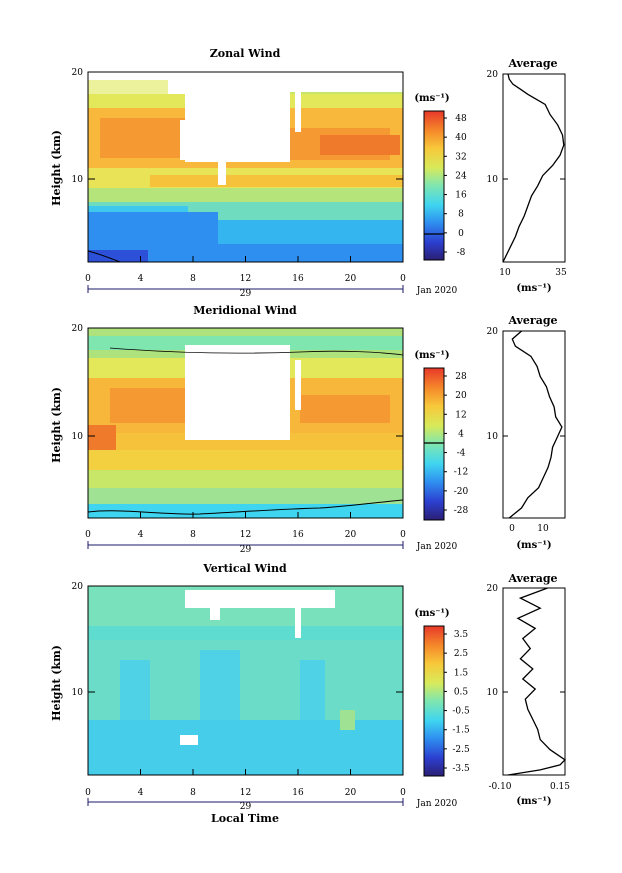 The image size is (622, 873). What do you see at coordinates (442, 692) in the screenshot?
I see `vertical-colorbar: (ms⁻¹) 3.5 2.5 1.5 0.5 -0.5 -1.5 -2.5 -3.5` at bounding box center [442, 692].